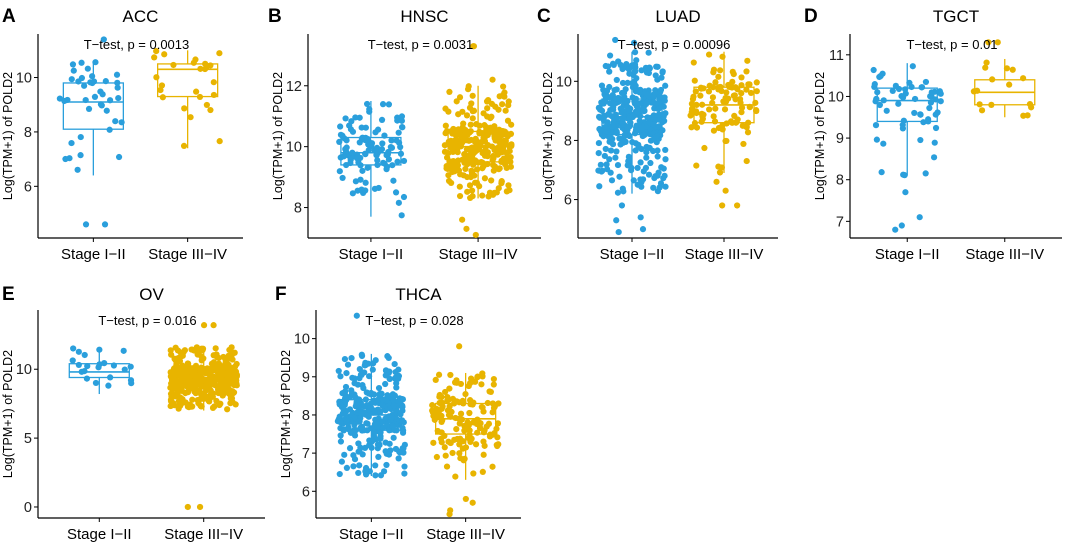 This screenshot has height=547, width=1065. Describe the element at coordinates (811, 16) in the screenshot. I see `panel-label: D` at that location.